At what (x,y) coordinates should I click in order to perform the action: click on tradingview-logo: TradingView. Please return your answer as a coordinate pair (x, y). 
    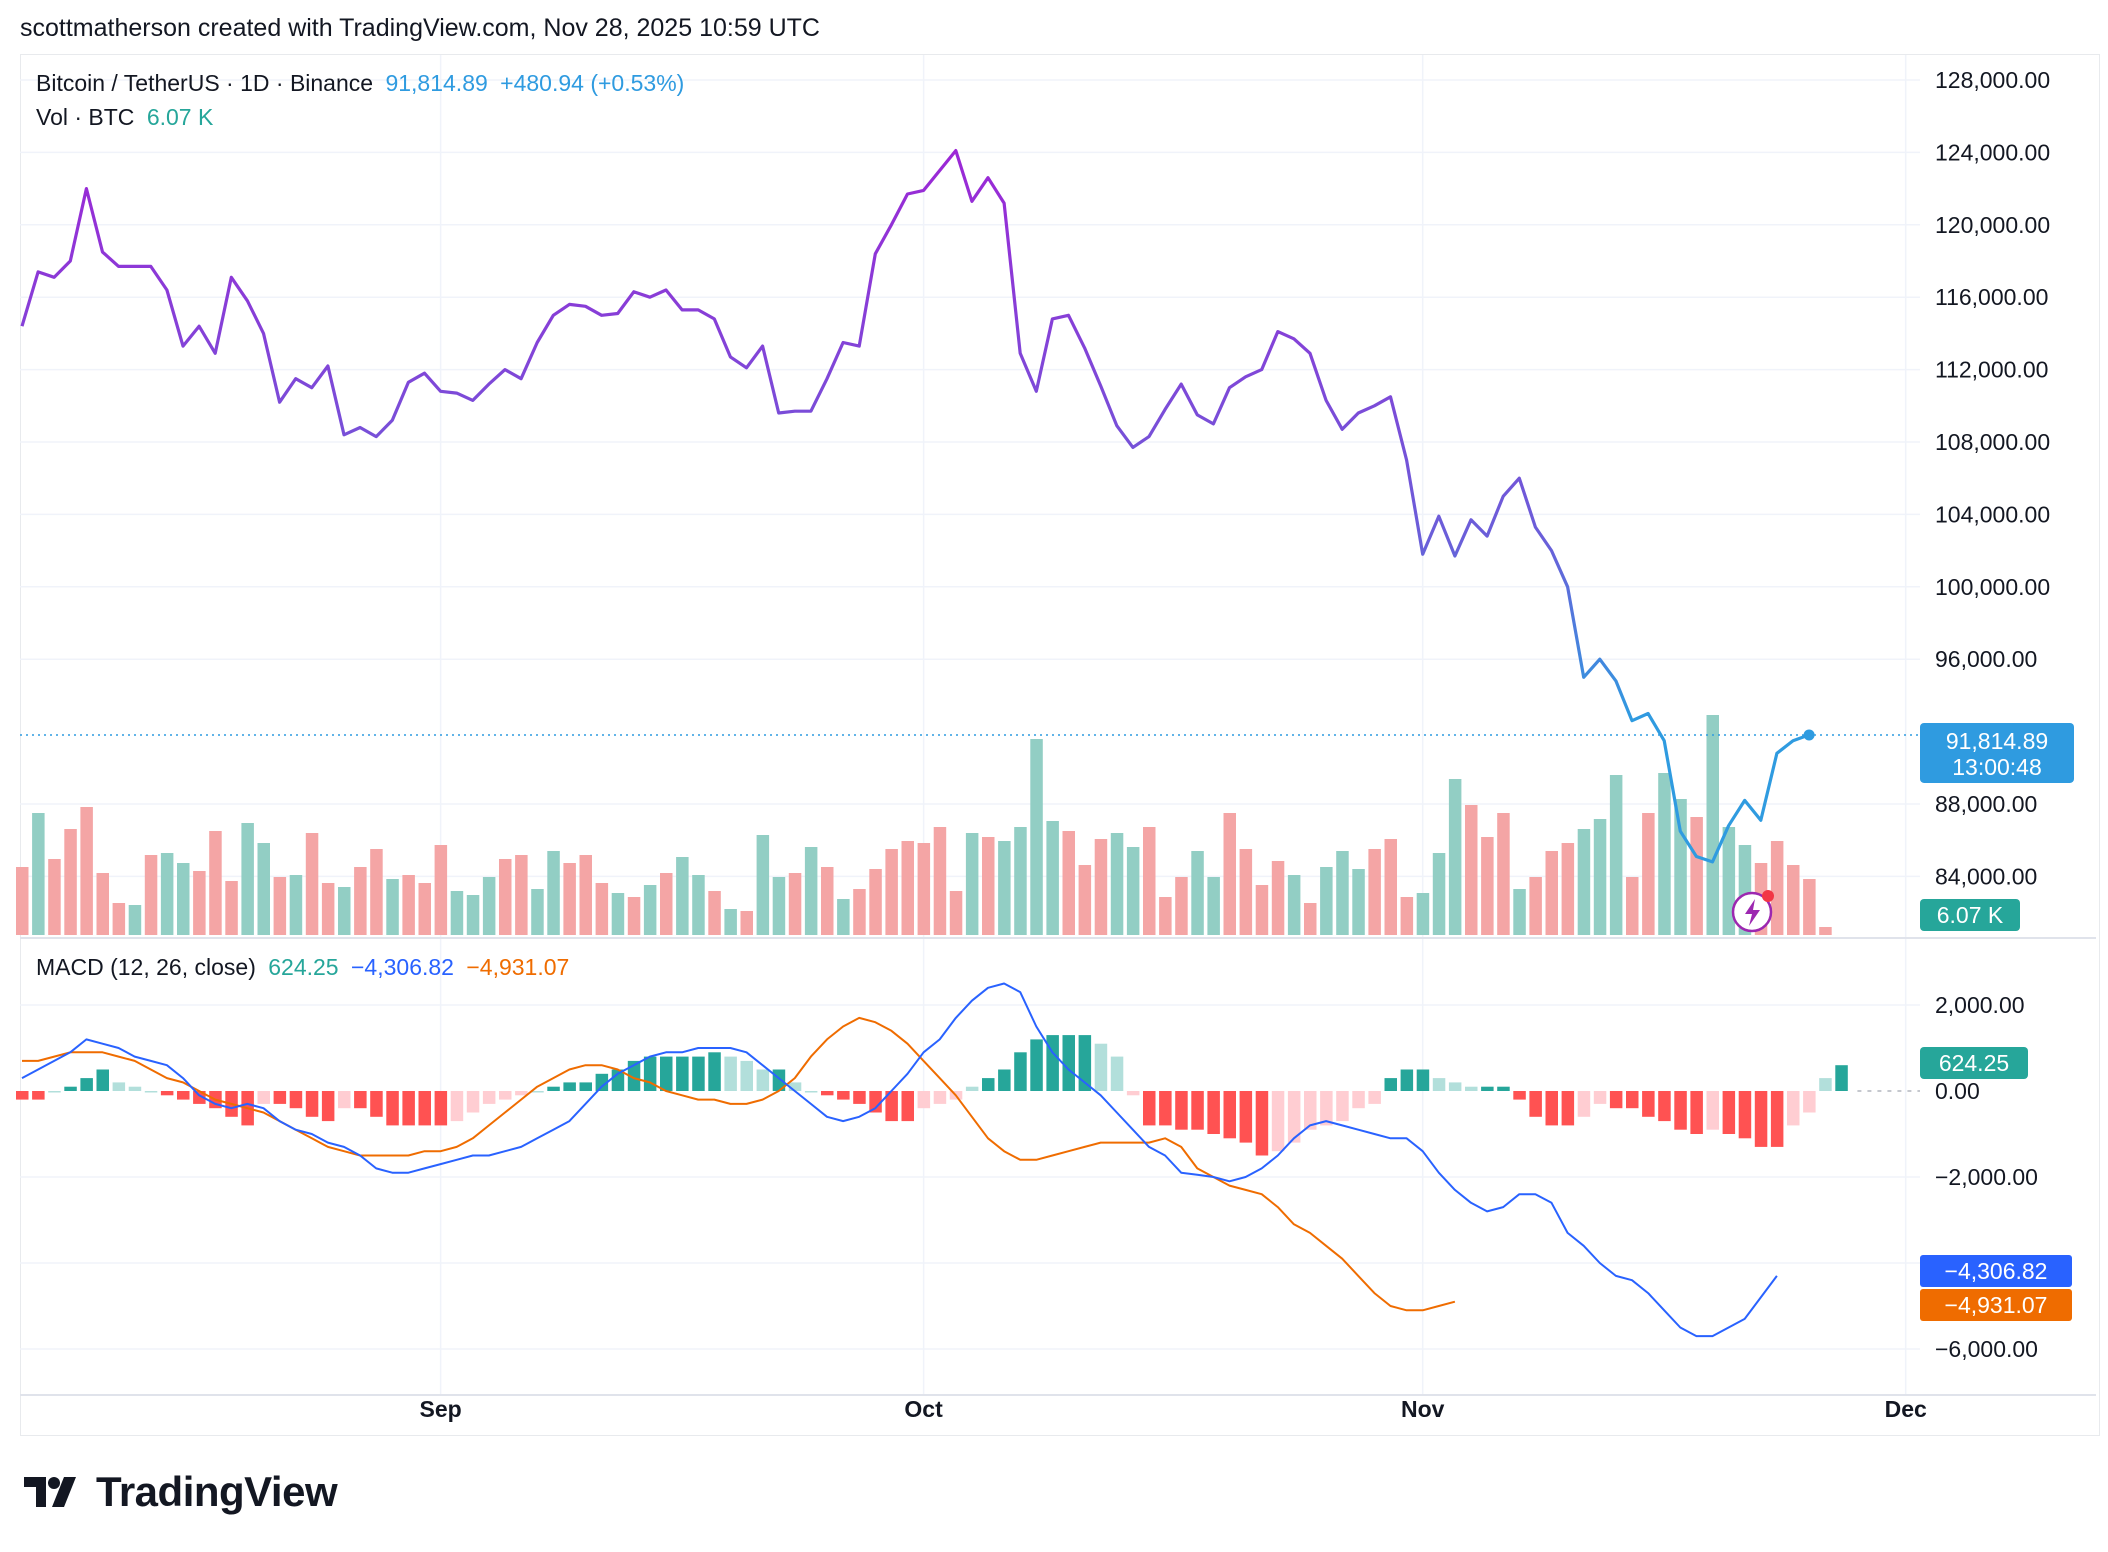
    Looking at the image, I should click on (181, 1492).